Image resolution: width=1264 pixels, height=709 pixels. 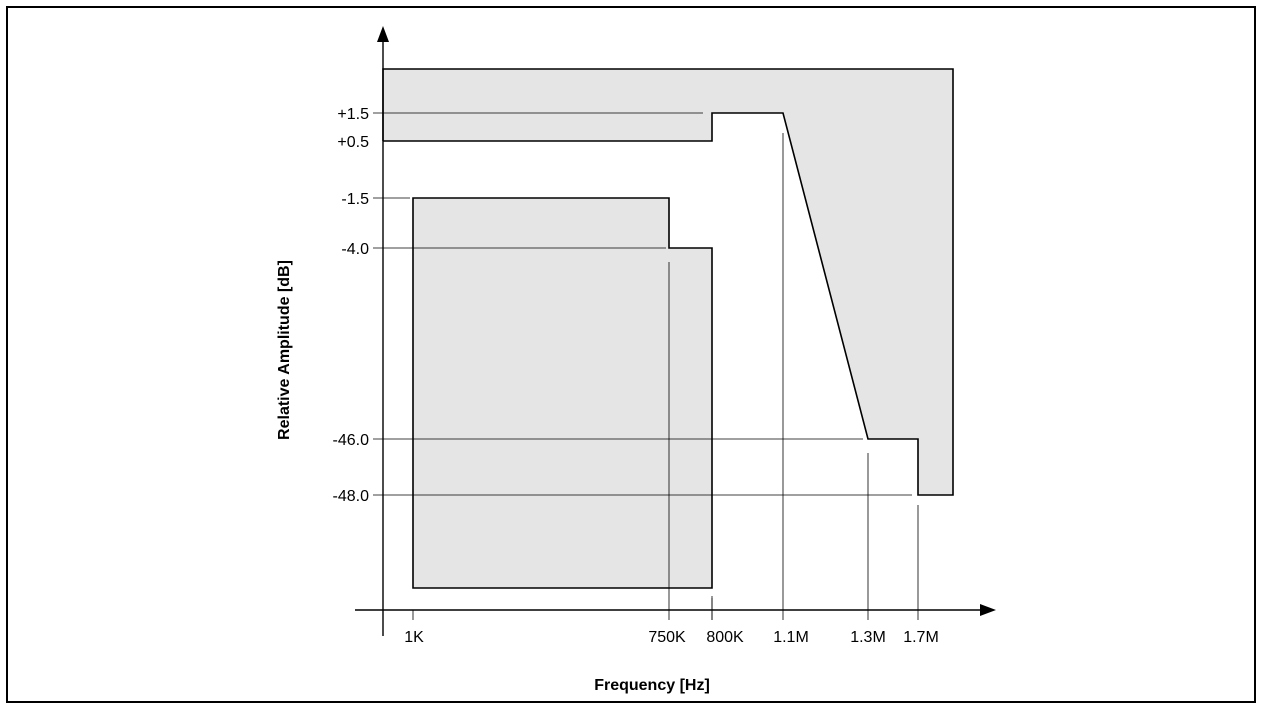 I want to click on x-tick-label: 800K, so click(x=725, y=637).